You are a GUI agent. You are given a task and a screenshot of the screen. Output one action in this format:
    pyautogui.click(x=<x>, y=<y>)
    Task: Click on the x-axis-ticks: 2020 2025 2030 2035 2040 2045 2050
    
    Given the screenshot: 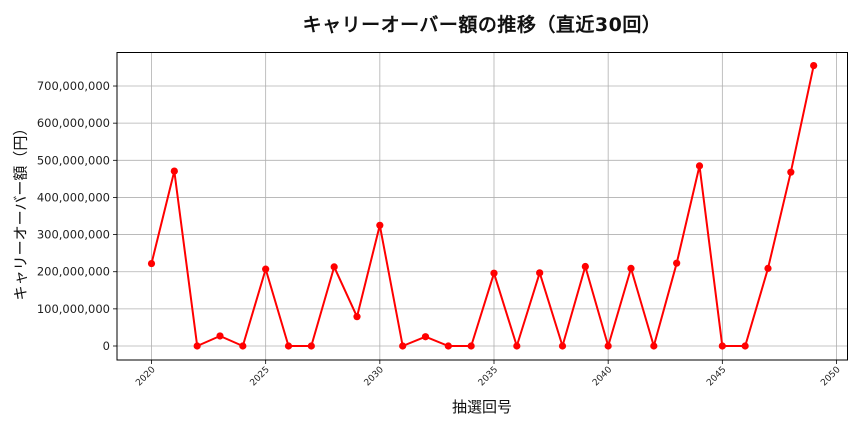 What is the action you would take?
    pyautogui.click(x=488, y=374)
    